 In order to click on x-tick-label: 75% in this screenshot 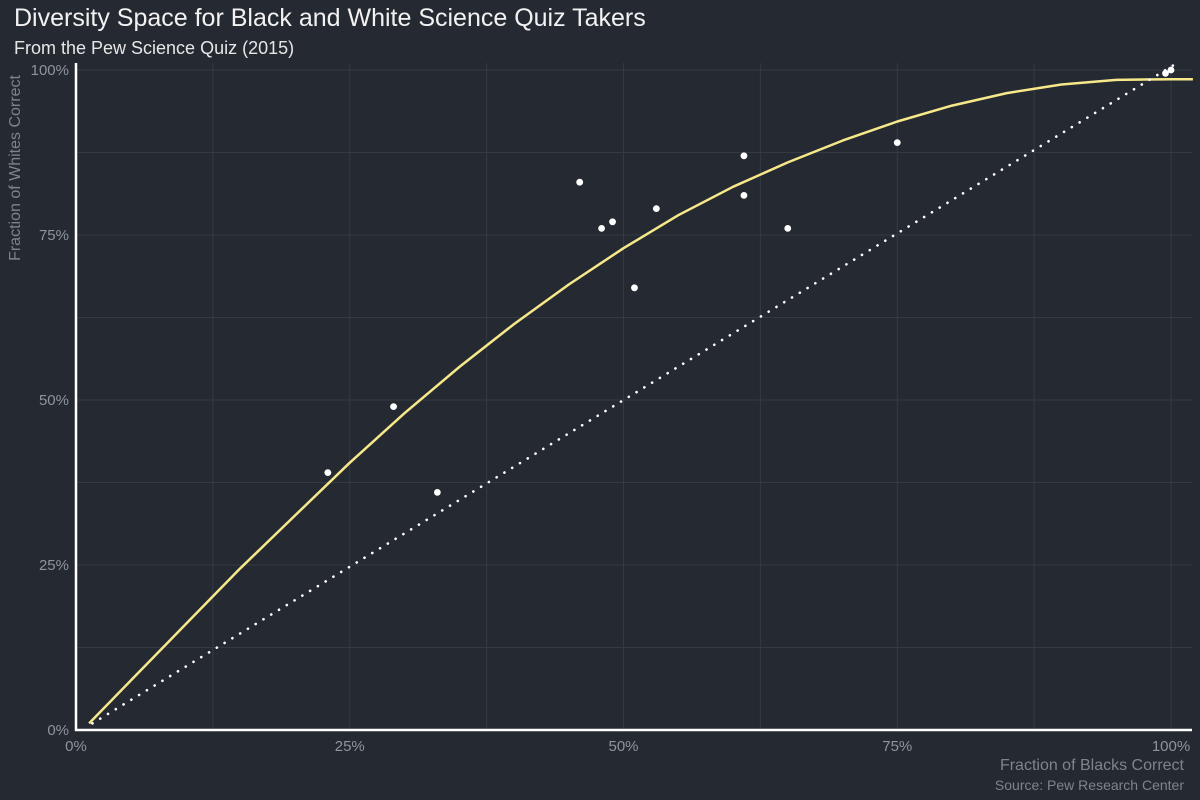, I will do `click(897, 746)`.